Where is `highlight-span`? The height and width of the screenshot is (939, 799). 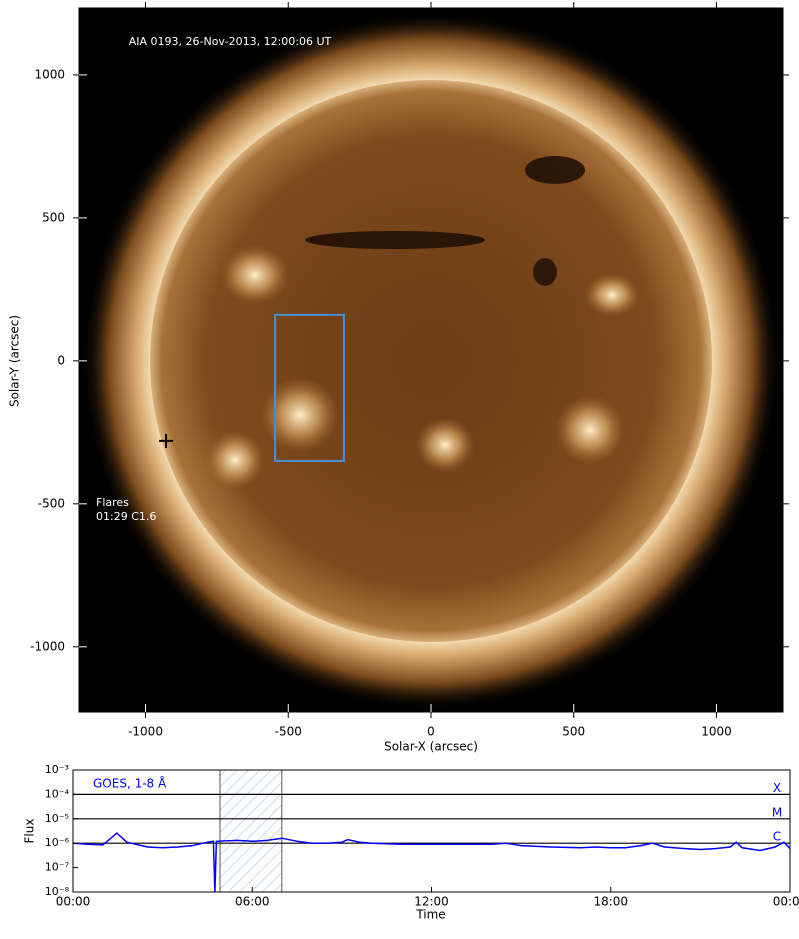
highlight-span is located at coordinates (251, 831).